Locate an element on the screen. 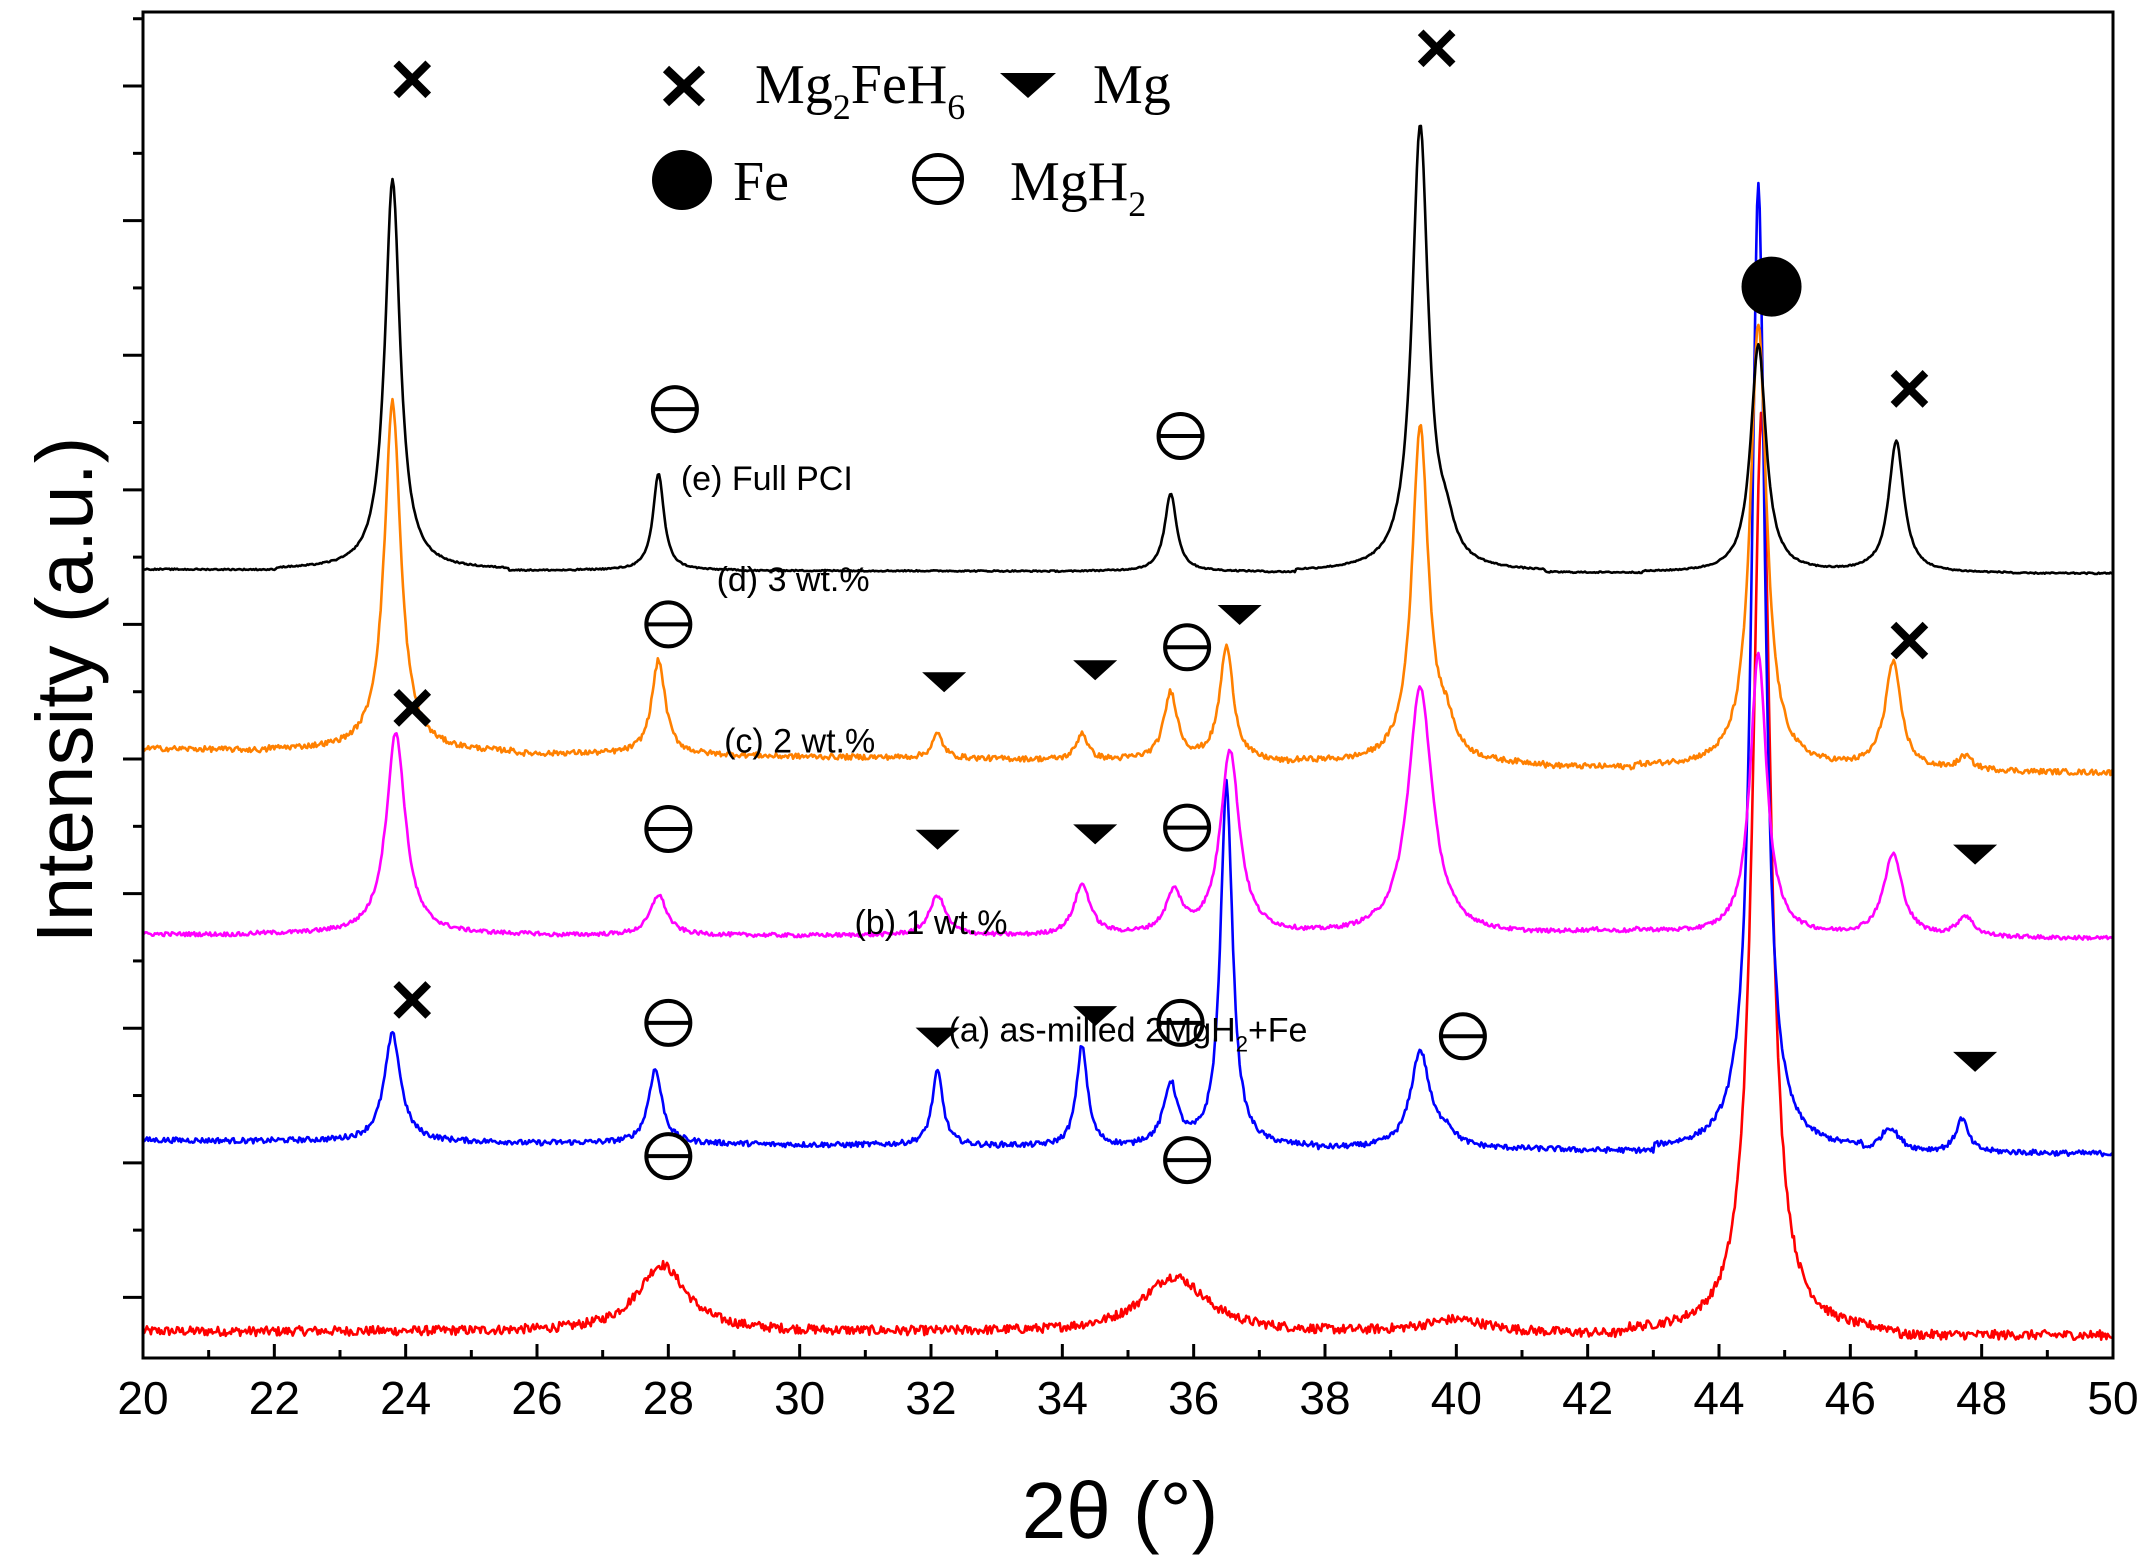 This screenshot has width=2149, height=1561. legend-triangle-down-icon is located at coordinates (1028, 85).